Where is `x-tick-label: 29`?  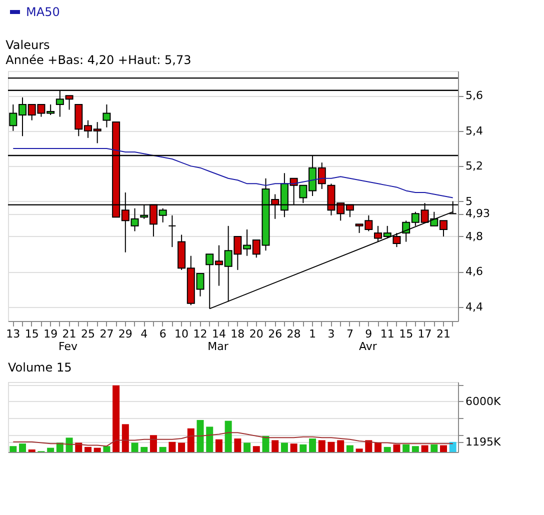 x-tick-label: 29 is located at coordinates (125, 334).